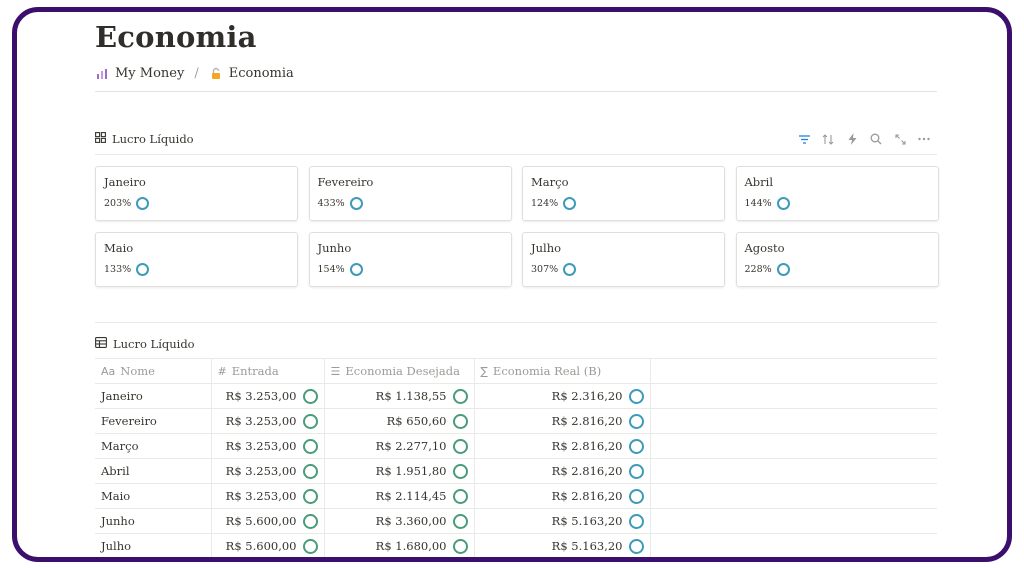  I want to click on cell-value: R$ 5.600,00, so click(261, 521).